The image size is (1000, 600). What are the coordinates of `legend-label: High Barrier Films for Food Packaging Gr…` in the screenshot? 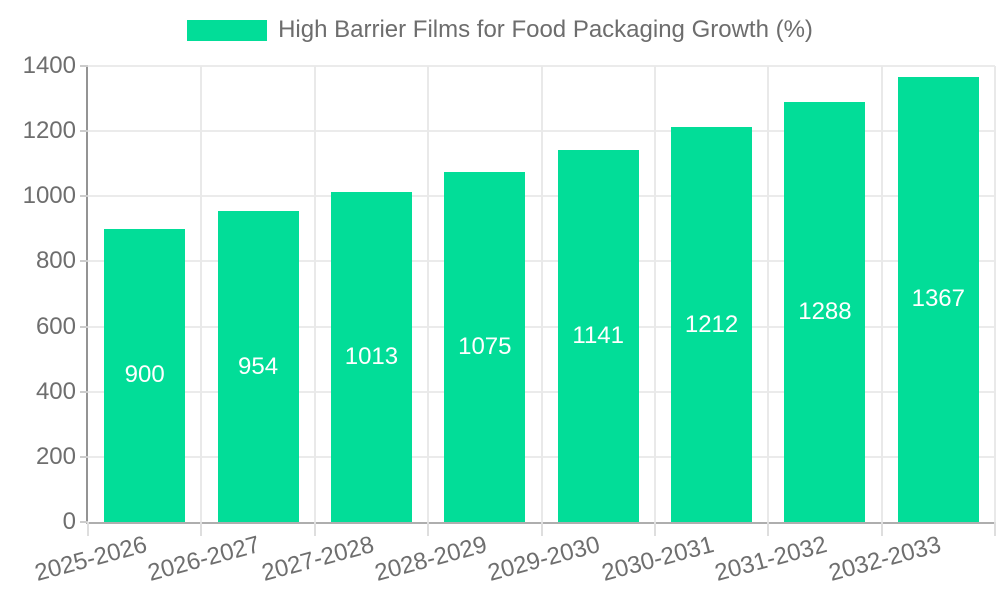 It's located at (545, 29).